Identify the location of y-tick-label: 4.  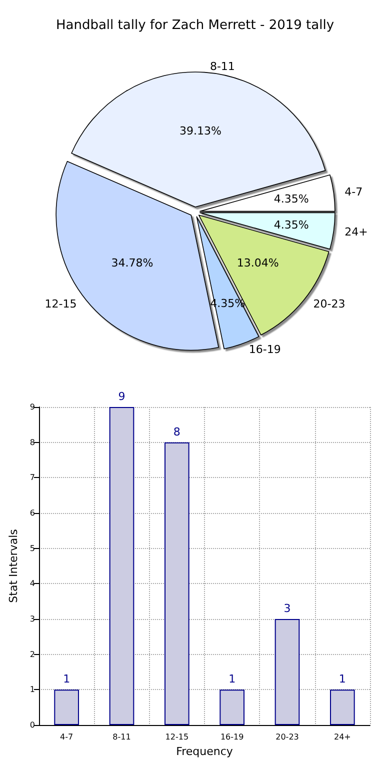
(32, 583).